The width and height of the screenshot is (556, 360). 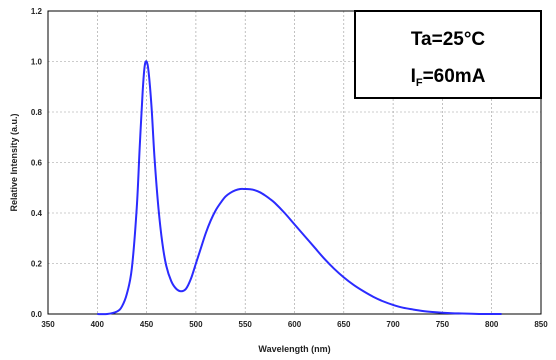 What do you see at coordinates (48, 324) in the screenshot?
I see `x-tick-label: 350` at bounding box center [48, 324].